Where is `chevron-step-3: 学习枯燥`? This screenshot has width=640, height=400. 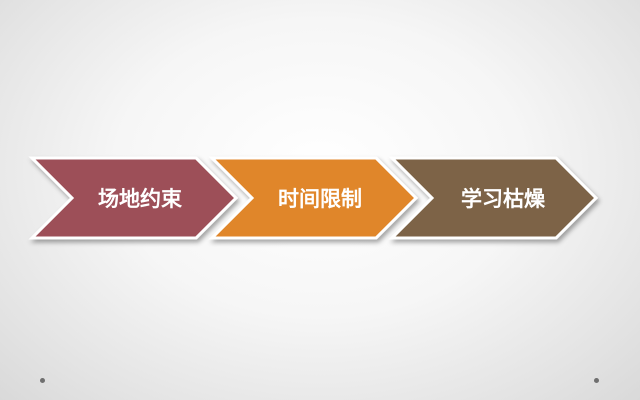 chevron-step-3: 学习枯燥 is located at coordinates (493, 198).